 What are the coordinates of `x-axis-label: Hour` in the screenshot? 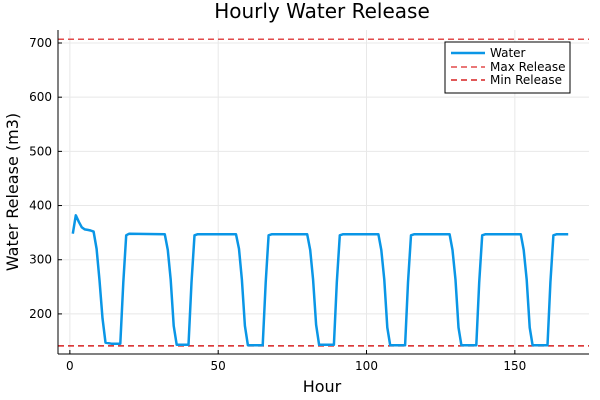 It's located at (322, 386).